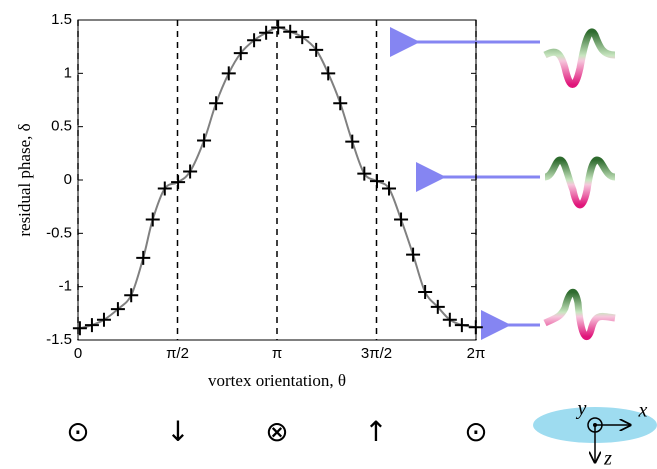 The height and width of the screenshot is (469, 657). I want to click on annotation: ↓, so click(177, 431).